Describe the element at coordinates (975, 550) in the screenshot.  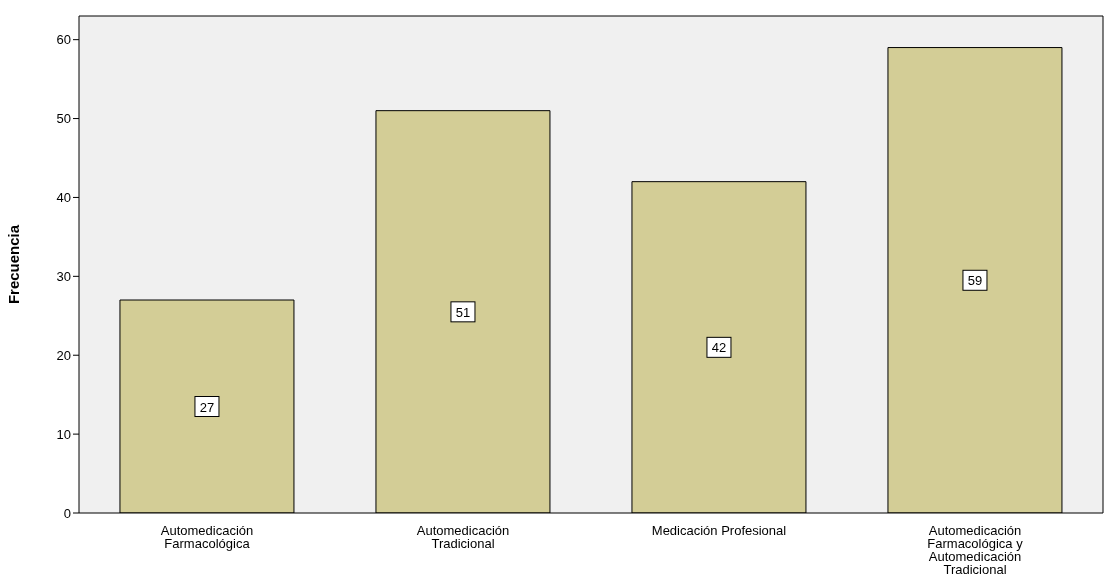
I see `x-tick-label: Automedicación Farmacológica y Automedicación Tradicional` at that location.